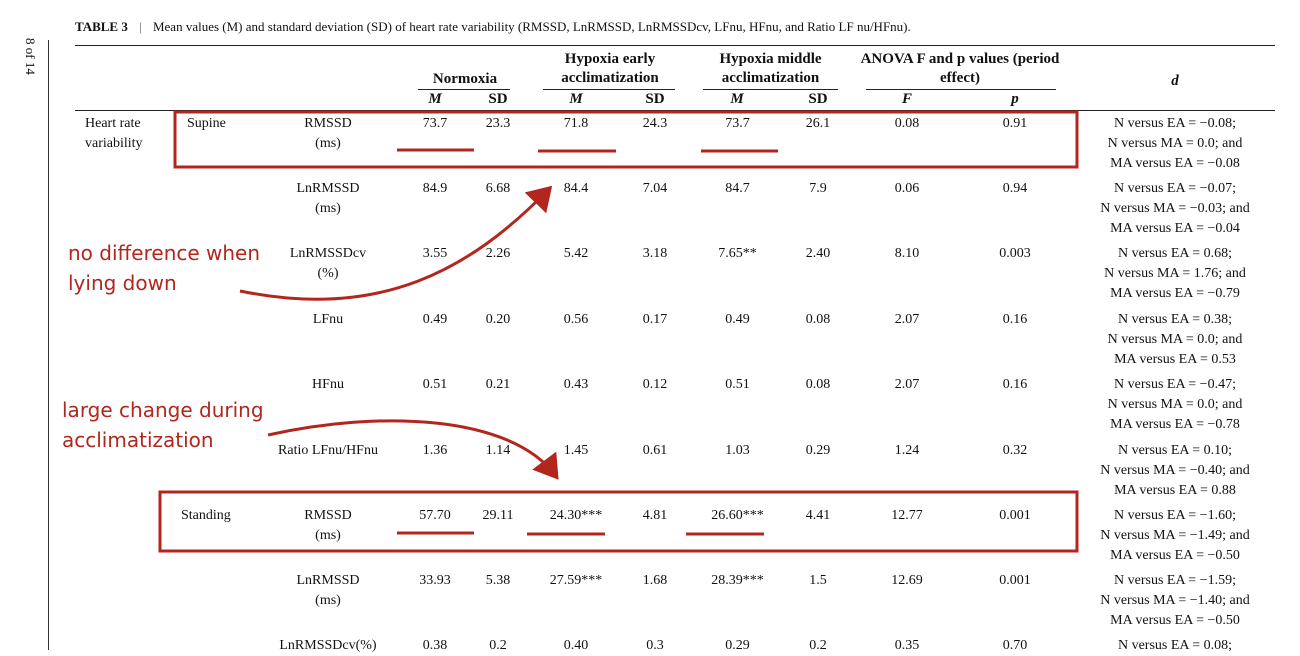 The height and width of the screenshot is (656, 1300). Describe the element at coordinates (435, 253) in the screenshot. I see `cell-nM: 3.55` at that location.